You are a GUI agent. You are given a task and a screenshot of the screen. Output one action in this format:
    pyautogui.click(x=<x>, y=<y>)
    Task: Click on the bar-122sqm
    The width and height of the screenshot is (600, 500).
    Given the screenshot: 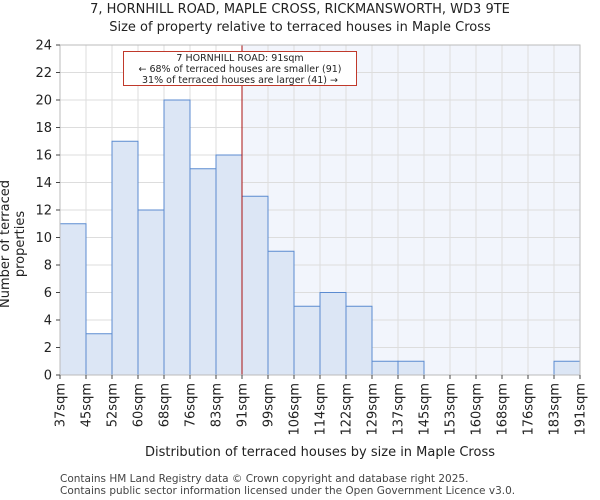 What is the action you would take?
    pyautogui.click(x=359, y=340)
    